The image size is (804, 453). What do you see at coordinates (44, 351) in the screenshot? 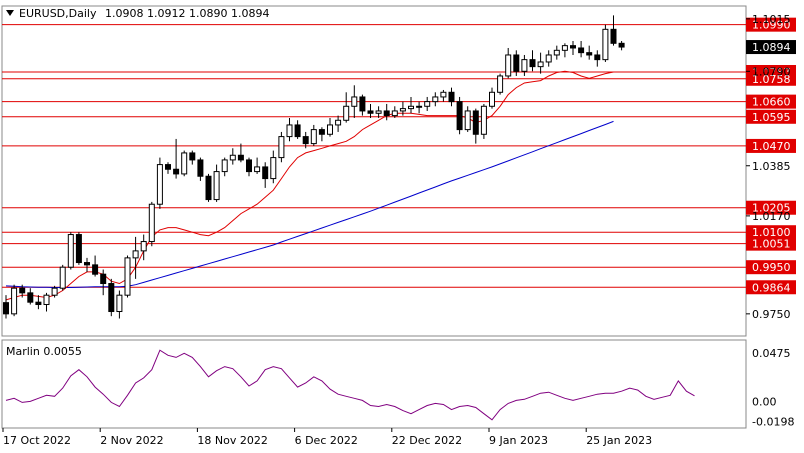
I see `indicator-label: Marlin 0.0055` at bounding box center [44, 351].